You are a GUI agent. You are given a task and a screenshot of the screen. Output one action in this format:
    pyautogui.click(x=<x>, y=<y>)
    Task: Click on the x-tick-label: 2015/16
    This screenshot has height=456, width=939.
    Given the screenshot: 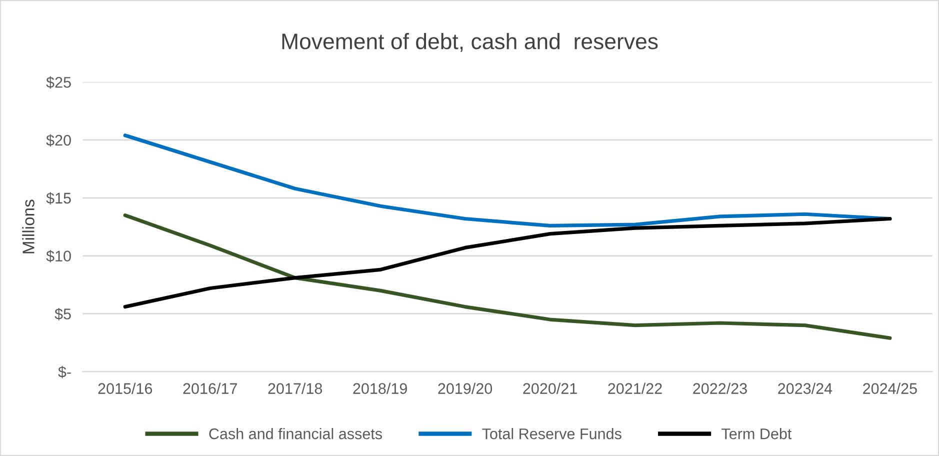 What is the action you would take?
    pyautogui.click(x=125, y=388)
    